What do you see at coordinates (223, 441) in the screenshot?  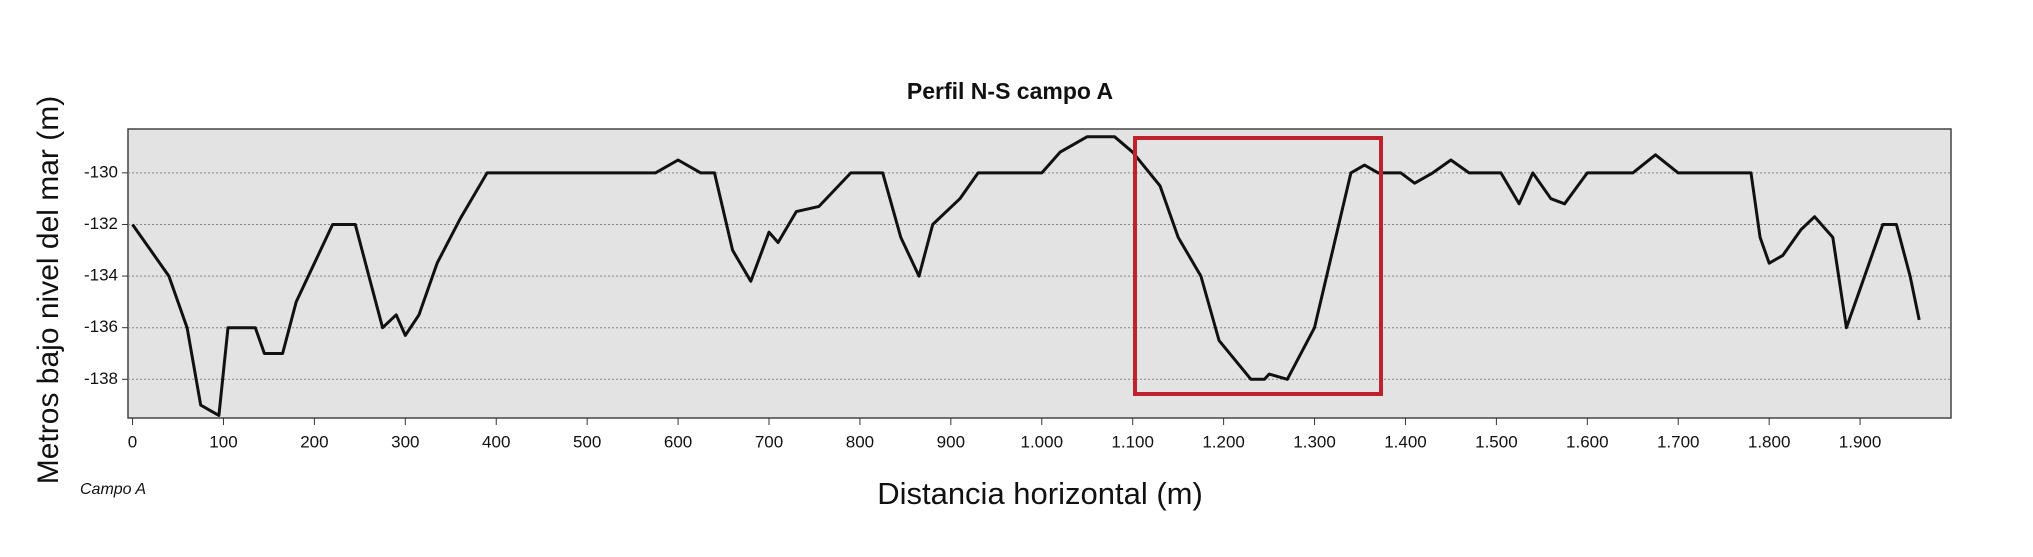 I see `x-tick-label: 100` at bounding box center [223, 441].